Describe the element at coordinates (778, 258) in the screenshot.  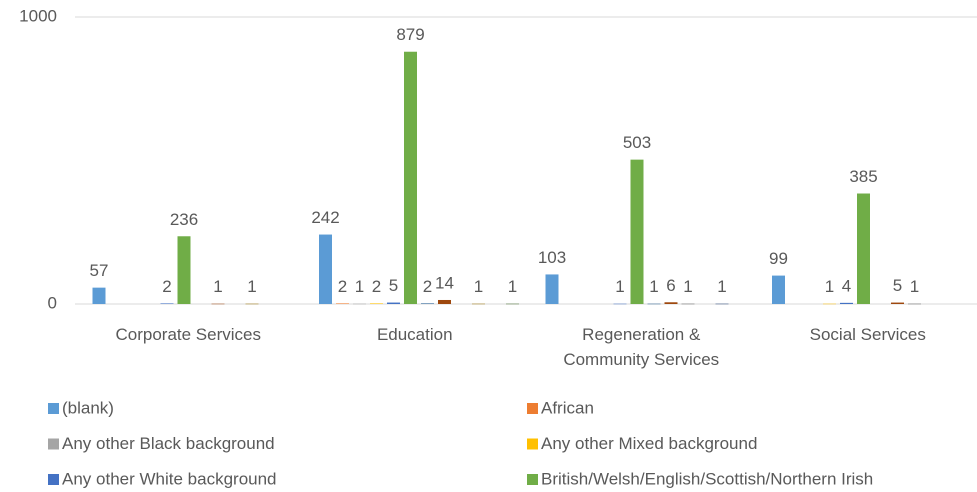
I see `data-label: 99` at that location.